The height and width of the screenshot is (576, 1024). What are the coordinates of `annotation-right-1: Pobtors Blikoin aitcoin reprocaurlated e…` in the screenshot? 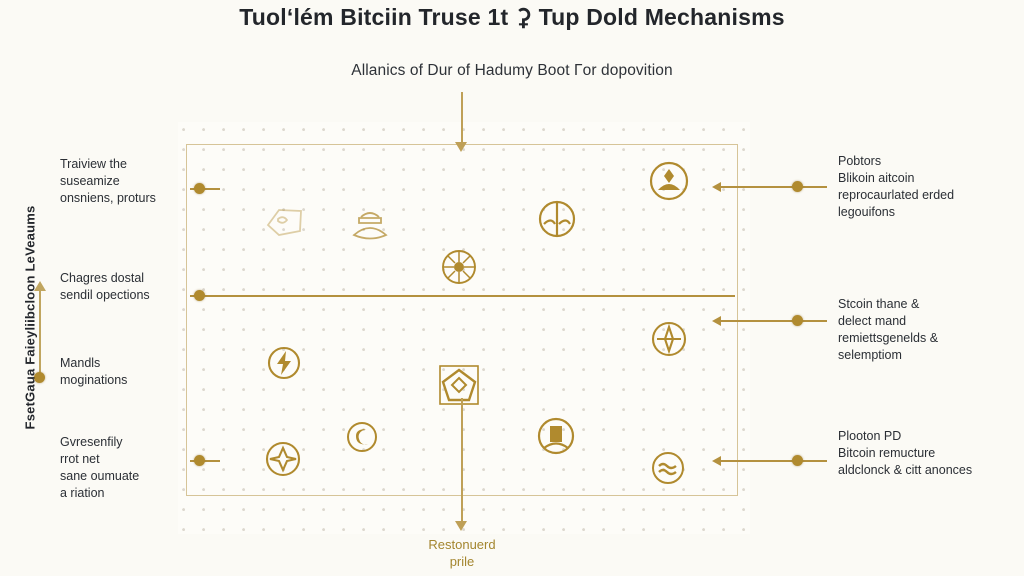 It's located at (896, 186).